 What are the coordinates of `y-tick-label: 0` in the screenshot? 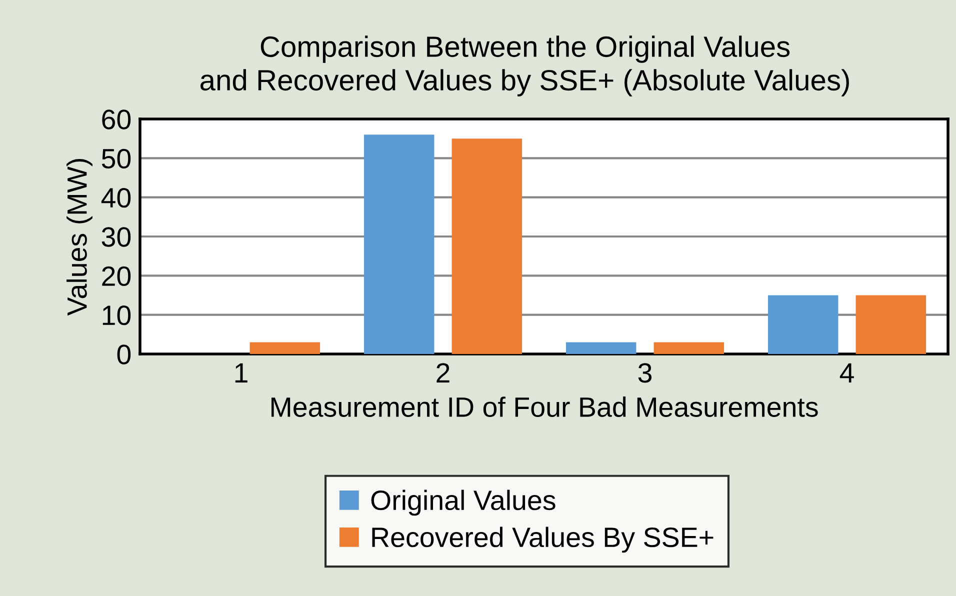 It's located at (124, 354).